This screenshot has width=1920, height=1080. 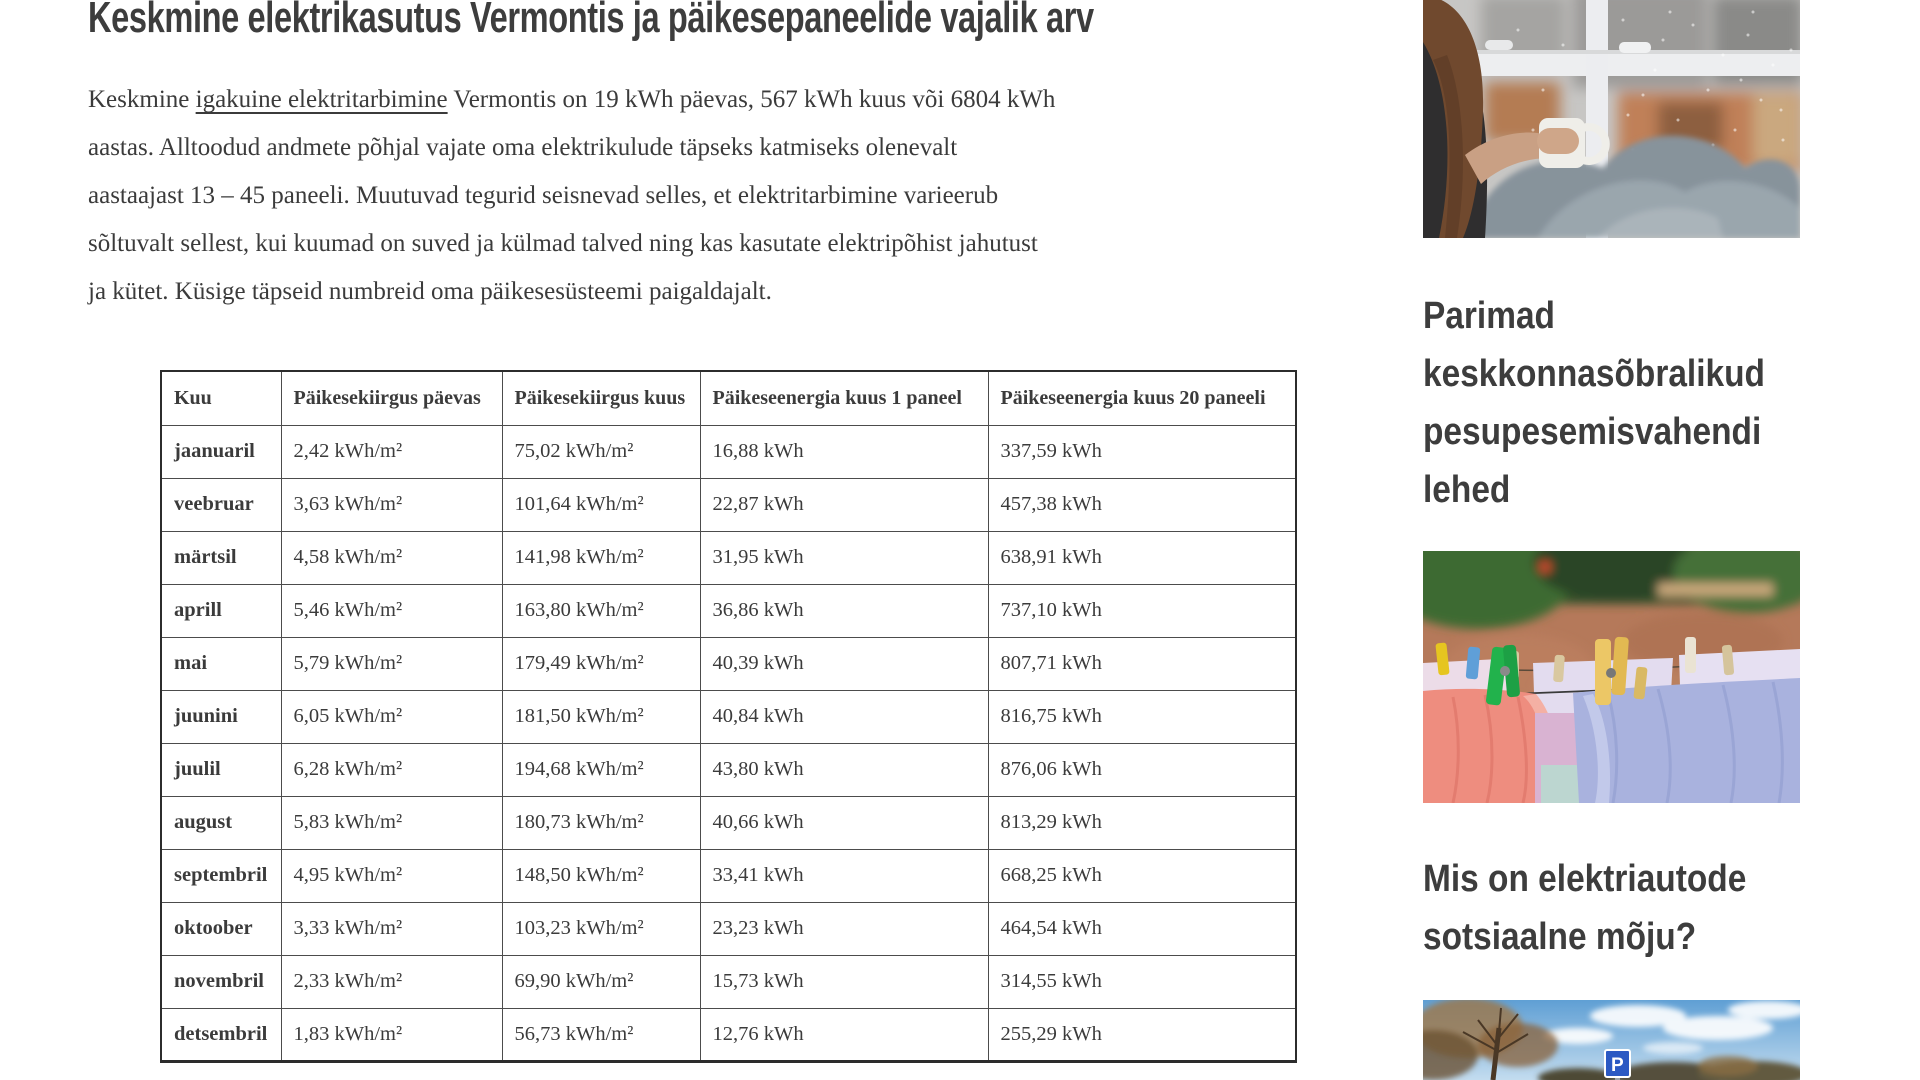 I want to click on cell-1panel: 40,66 kWh, so click(x=844, y=822).